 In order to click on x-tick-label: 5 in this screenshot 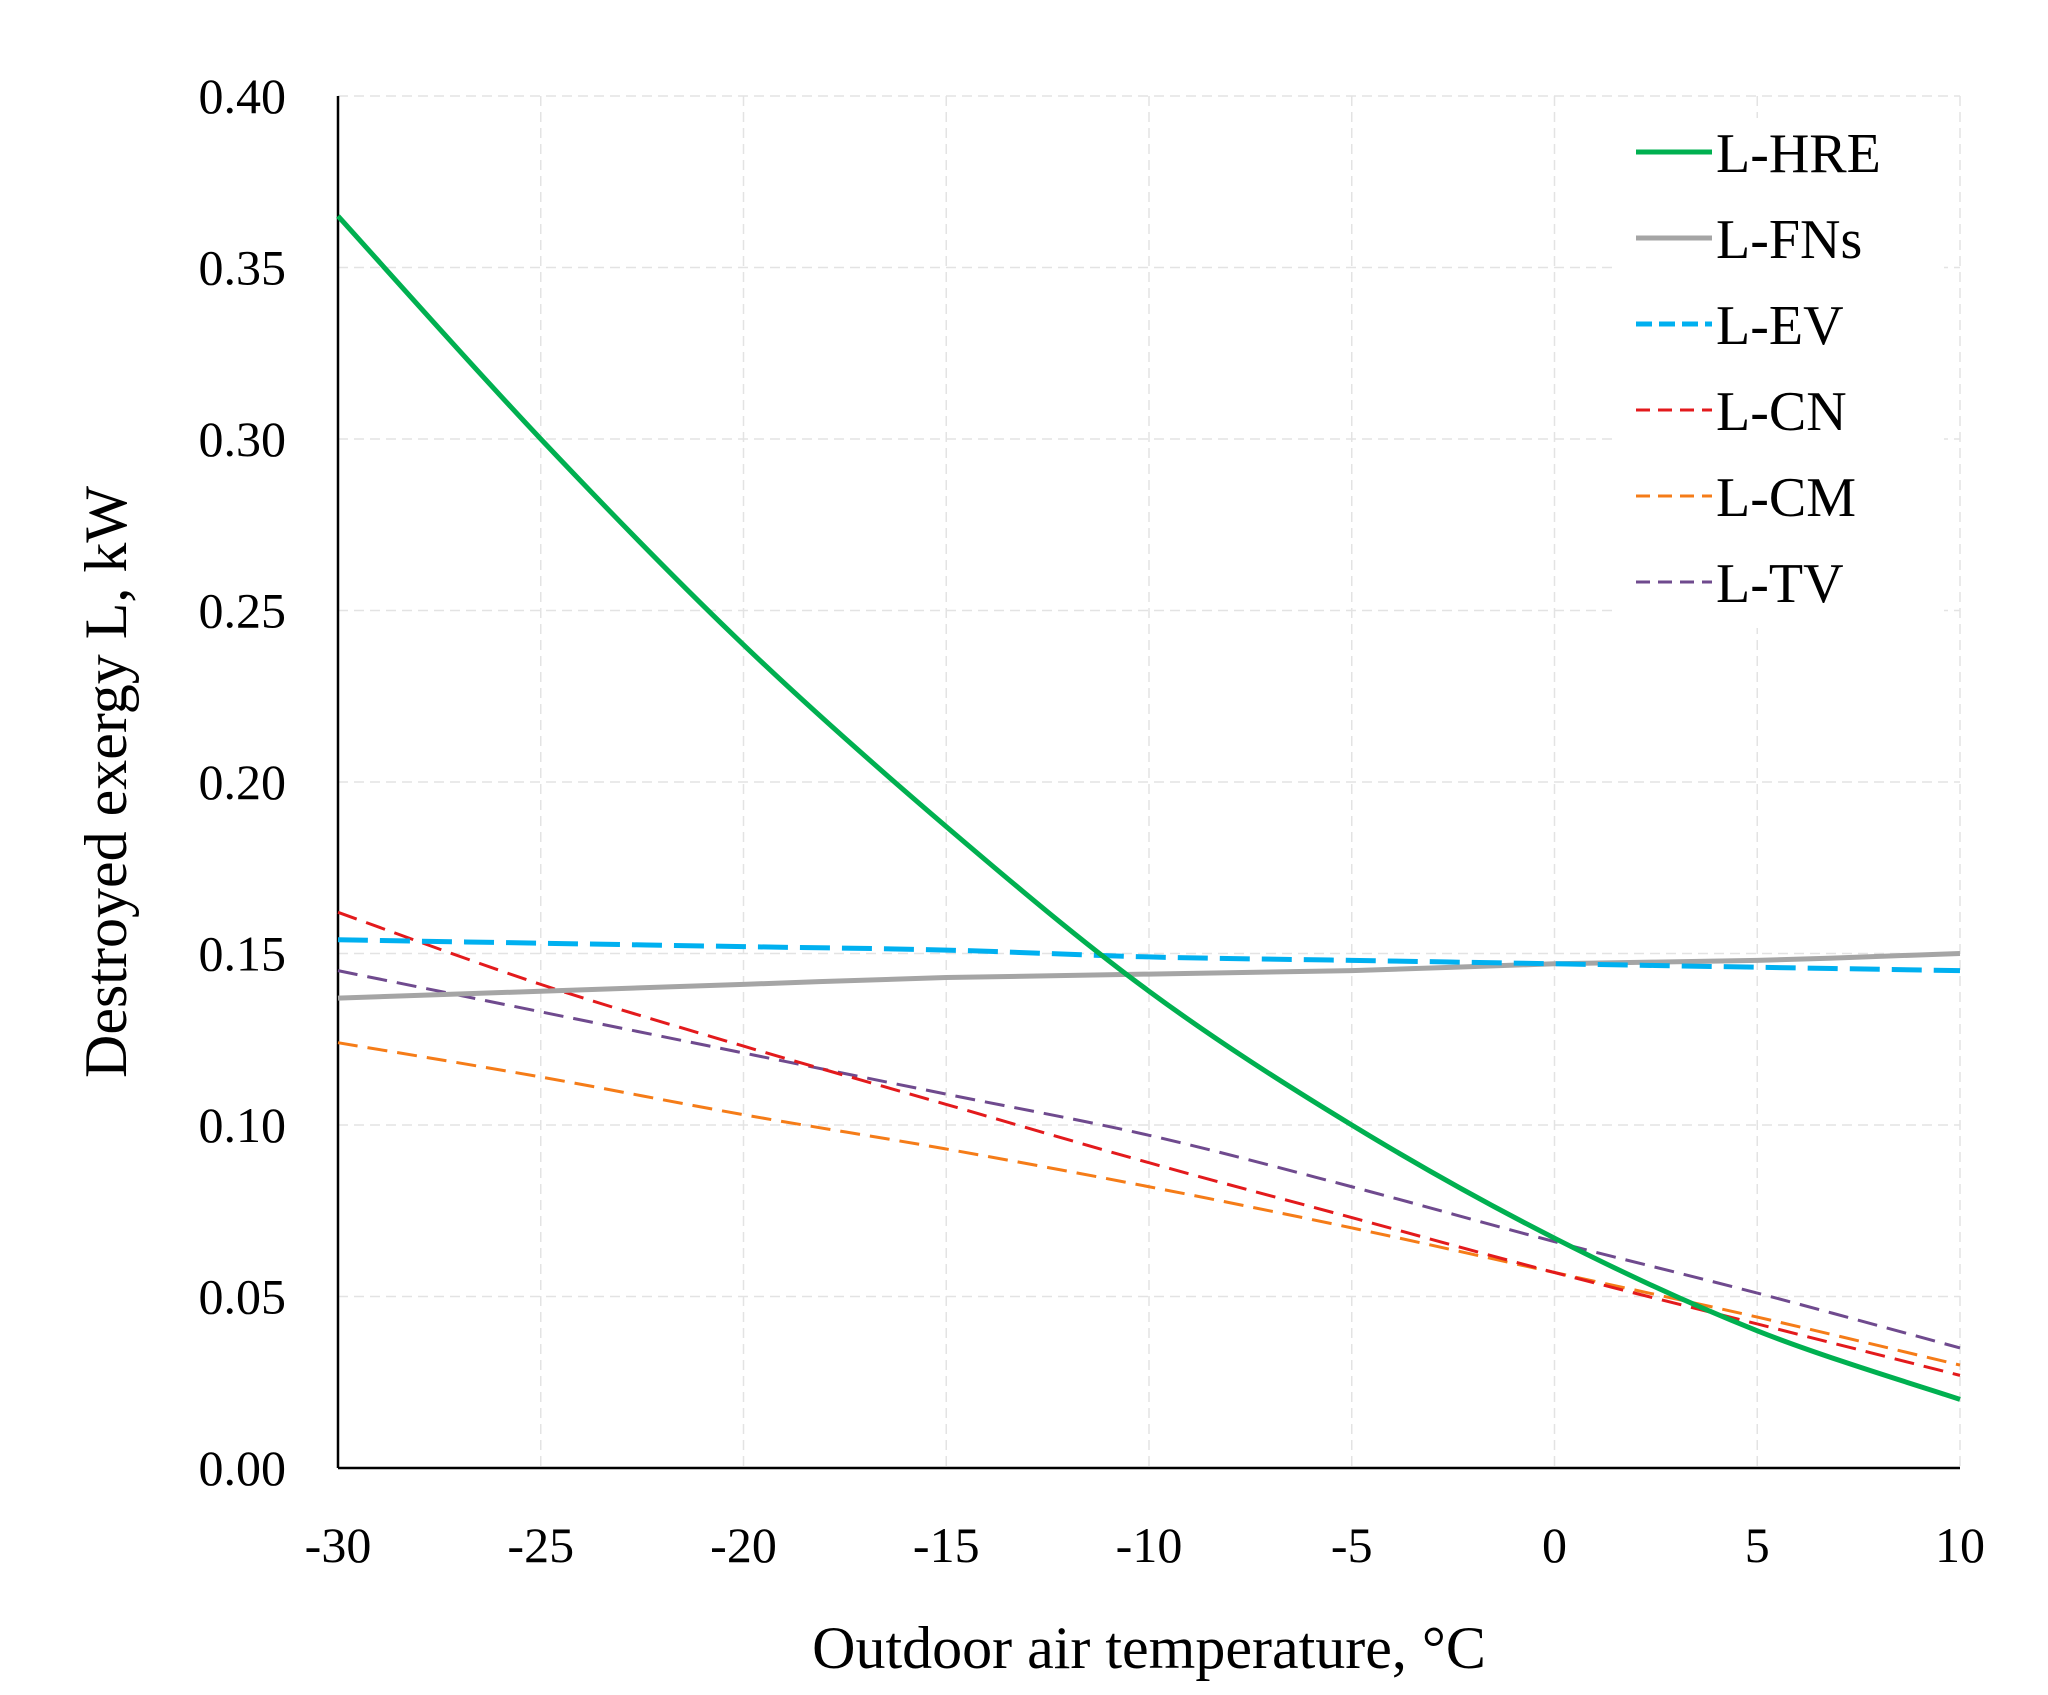, I will do `click(1757, 1545)`.